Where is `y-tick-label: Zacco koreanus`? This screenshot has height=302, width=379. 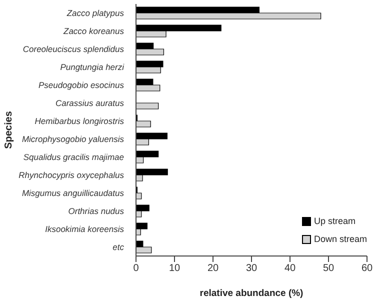
y-tick-label: Zacco koreanus is located at coordinates (93, 31).